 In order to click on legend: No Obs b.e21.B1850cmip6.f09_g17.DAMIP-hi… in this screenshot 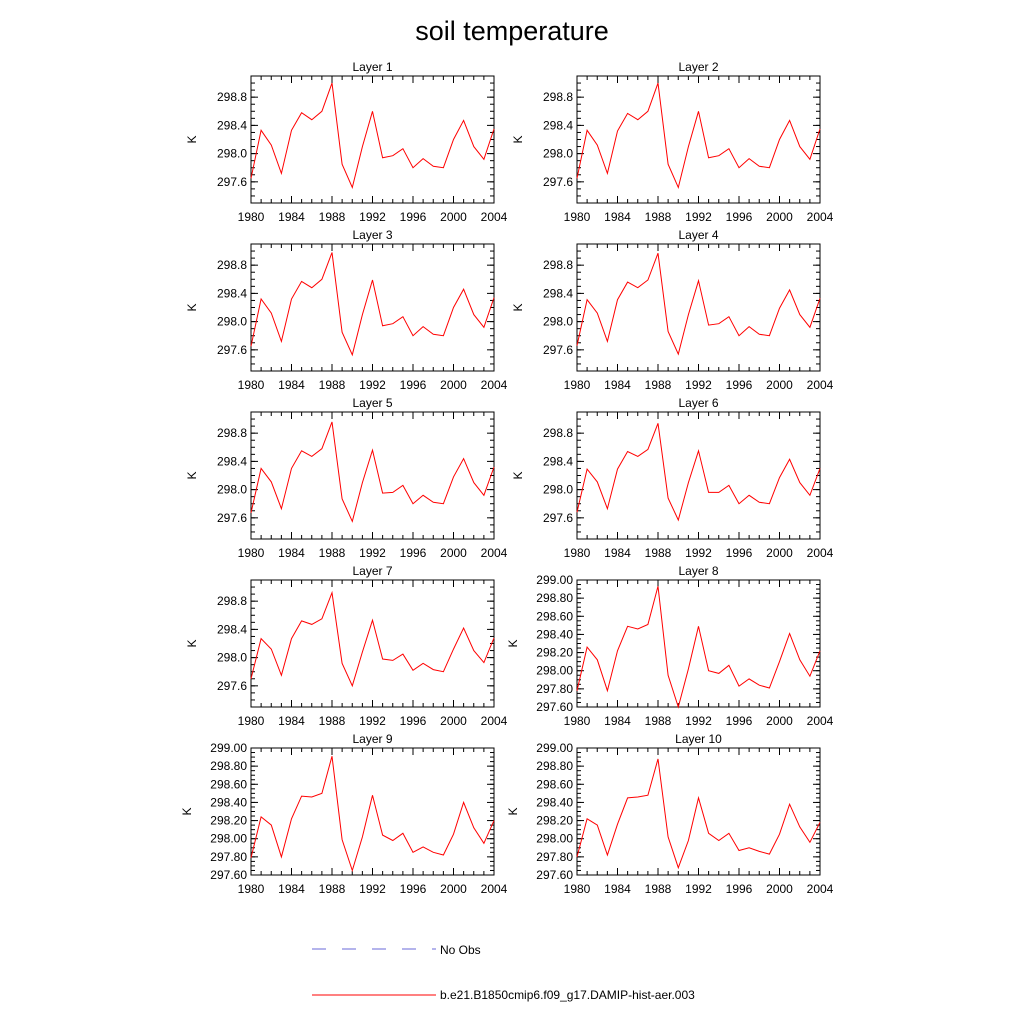, I will do `click(503, 972)`.